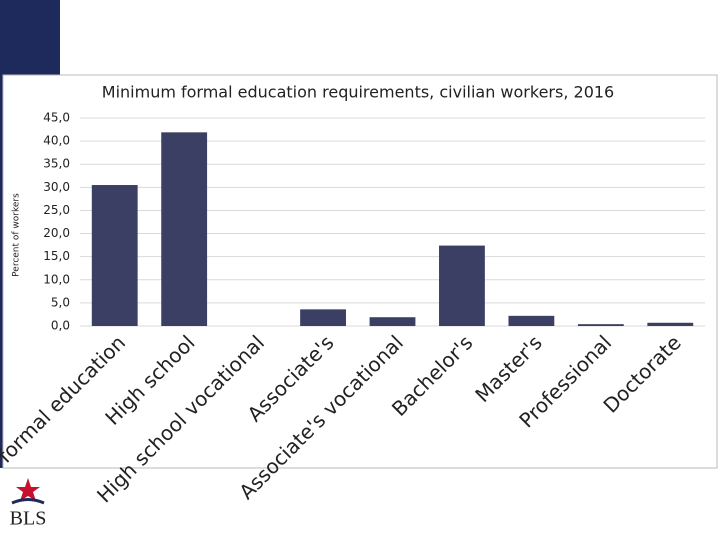  What do you see at coordinates (28, 489) in the screenshot?
I see `logo-star` at bounding box center [28, 489].